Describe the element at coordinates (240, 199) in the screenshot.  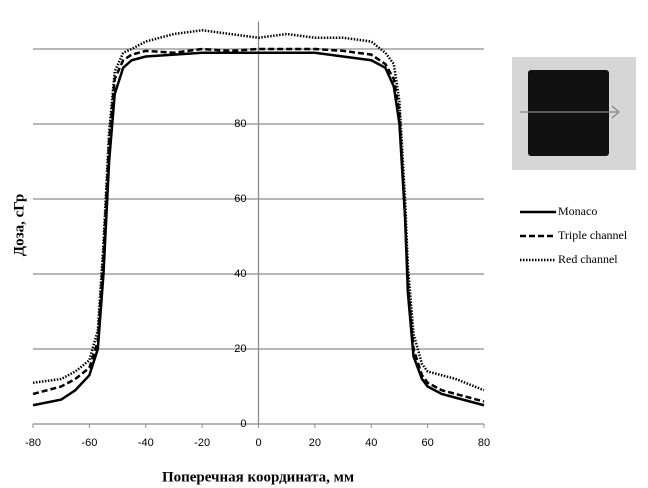
I see `y-tick-label: 60` at that location.